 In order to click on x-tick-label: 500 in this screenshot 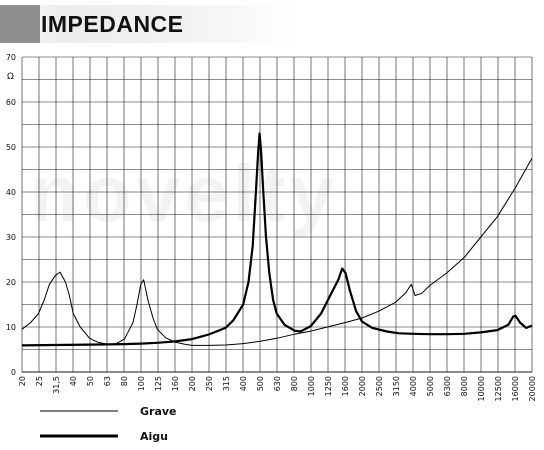, I will do `click(260, 383)`.